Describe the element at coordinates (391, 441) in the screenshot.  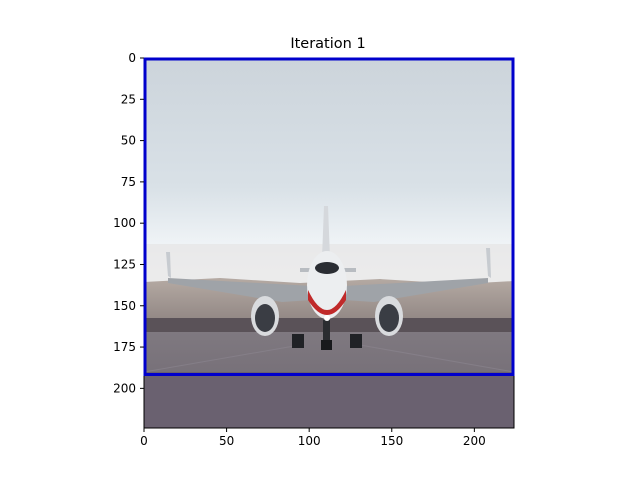
I see `x-tick-label: 150` at that location.